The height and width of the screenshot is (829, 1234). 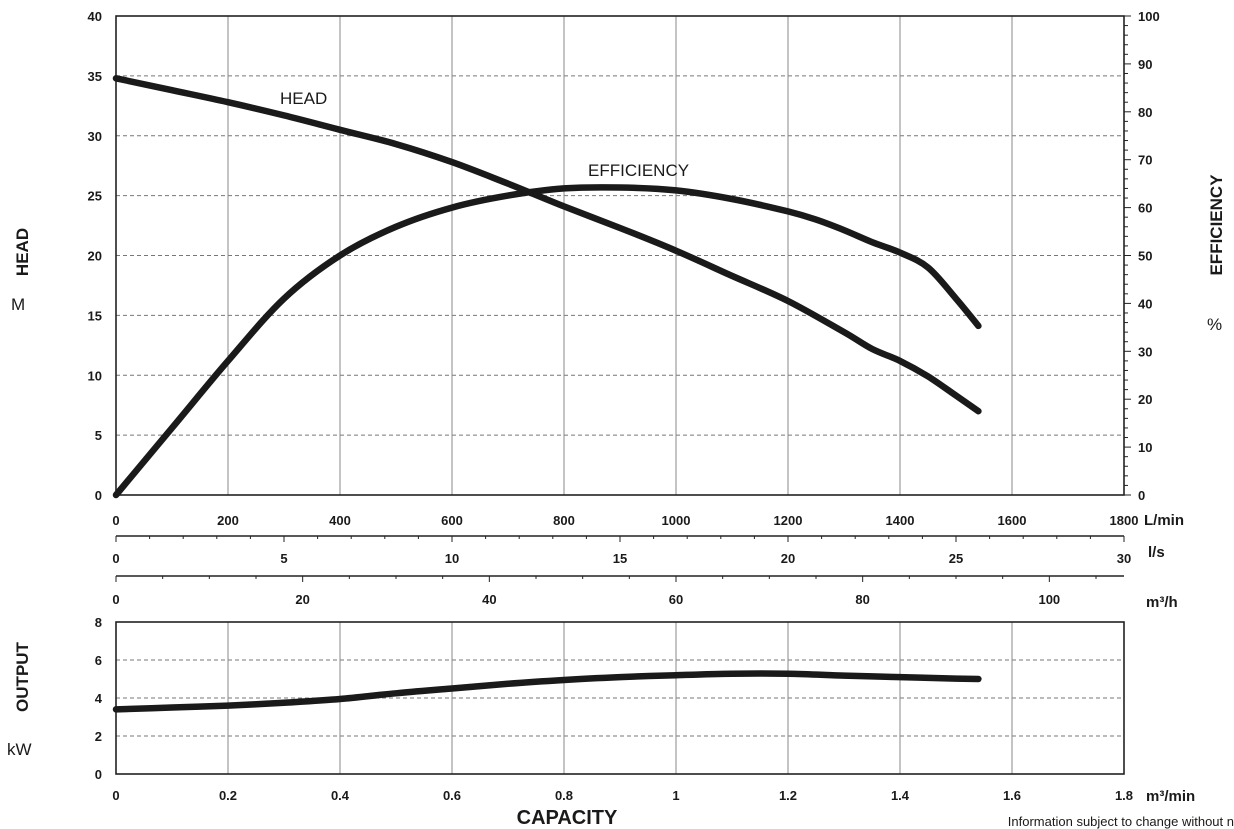 I want to click on ls-tick-label: 15, so click(x=620, y=558).